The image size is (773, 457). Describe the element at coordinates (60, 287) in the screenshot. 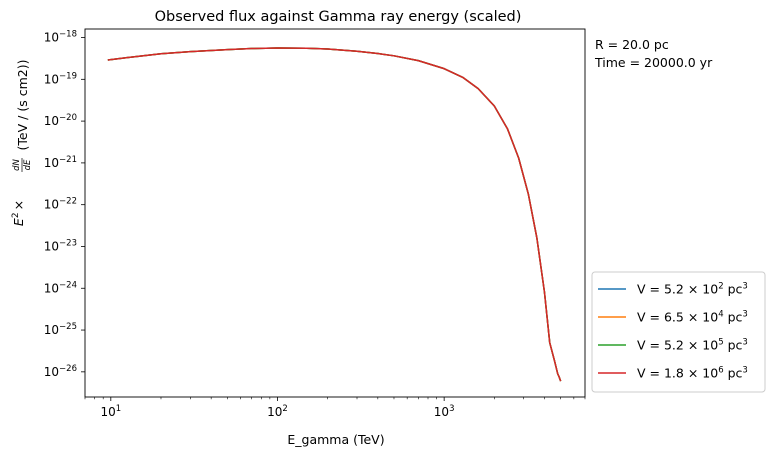

I see `y-tick-label: 10−24` at that location.